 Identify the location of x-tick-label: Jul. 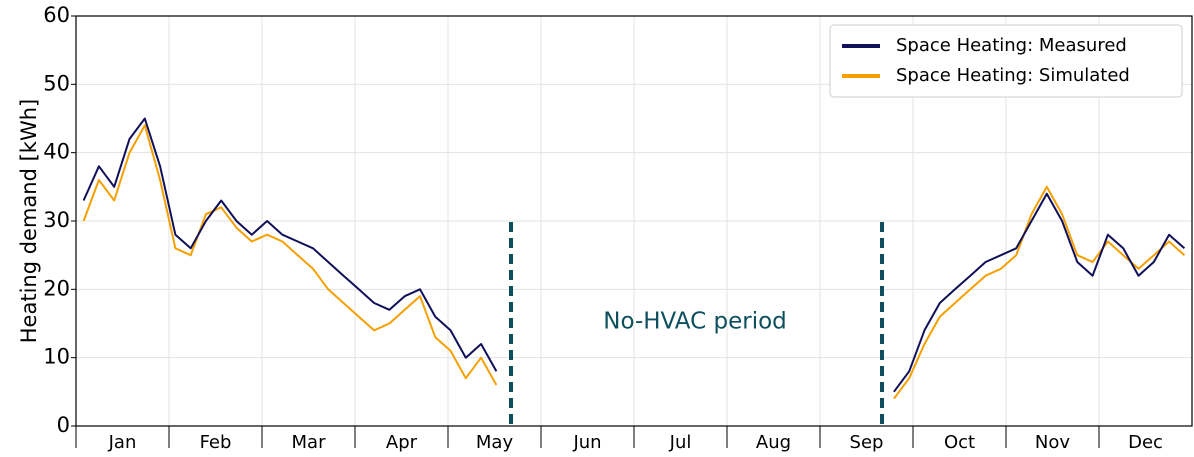
(680, 442).